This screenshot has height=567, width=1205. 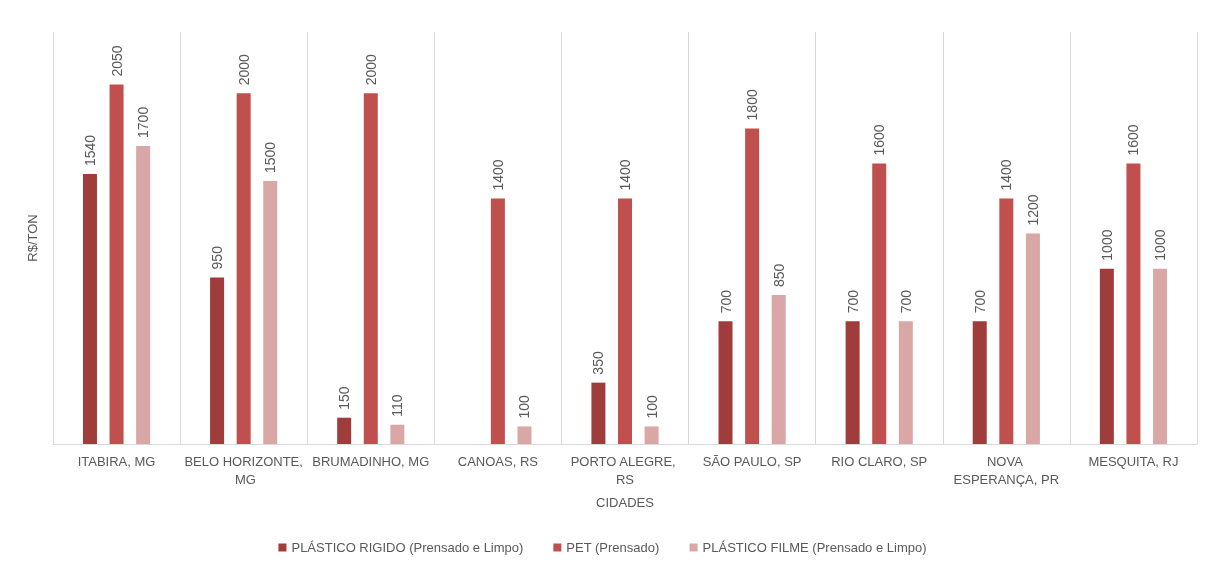 I want to click on y-axis-title: R$/TON, so click(x=32, y=238).